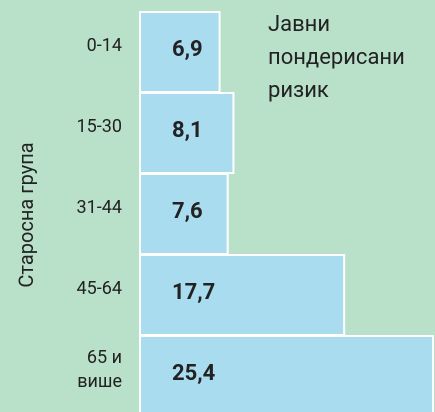 Image resolution: width=435 pixels, height=412 pixels. What do you see at coordinates (99, 288) in the screenshot?
I see `category-label: 45-64` at bounding box center [99, 288].